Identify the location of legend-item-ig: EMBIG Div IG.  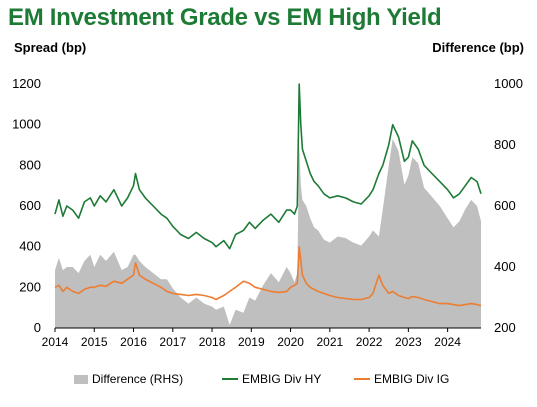
(401, 379).